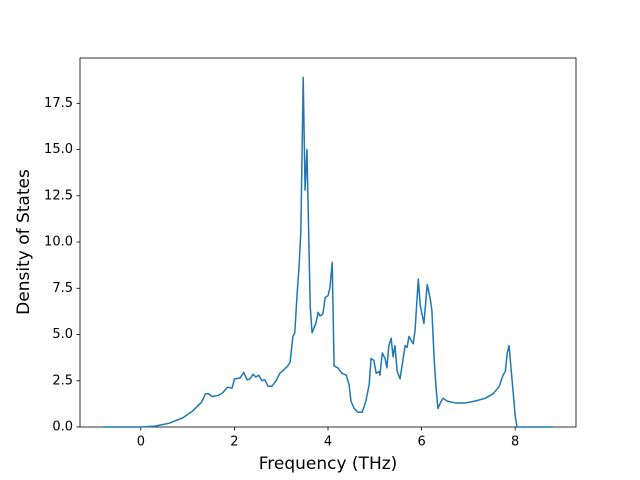 Image resolution: width=640 pixels, height=480 pixels. What do you see at coordinates (328, 464) in the screenshot?
I see `x-axis-label: Frequency (THz)` at bounding box center [328, 464].